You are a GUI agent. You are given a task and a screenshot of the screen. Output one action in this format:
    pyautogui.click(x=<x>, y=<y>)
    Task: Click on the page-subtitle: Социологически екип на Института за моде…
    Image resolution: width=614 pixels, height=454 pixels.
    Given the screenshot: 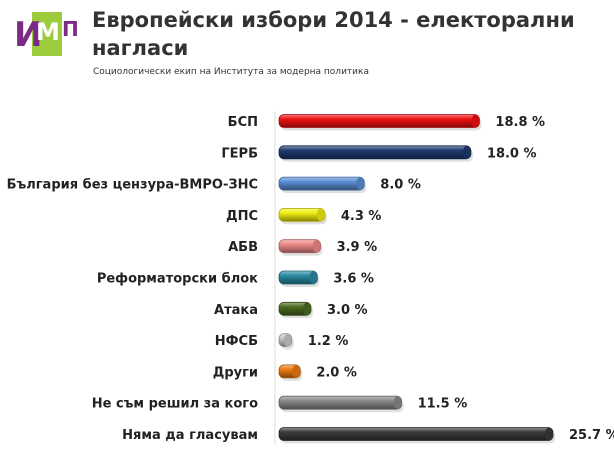 What is the action you would take?
    pyautogui.click(x=231, y=72)
    